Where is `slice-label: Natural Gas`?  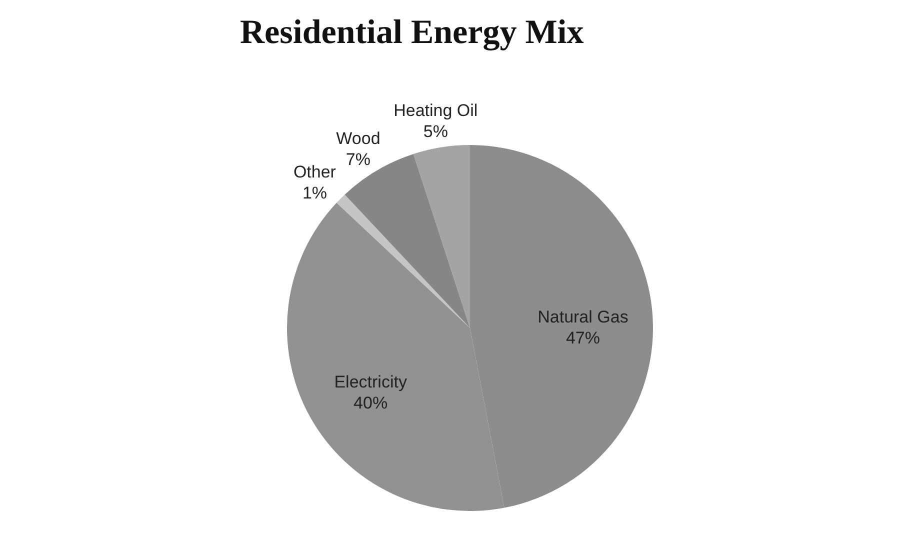 slice-label: Natural Gas is located at coordinates (583, 316).